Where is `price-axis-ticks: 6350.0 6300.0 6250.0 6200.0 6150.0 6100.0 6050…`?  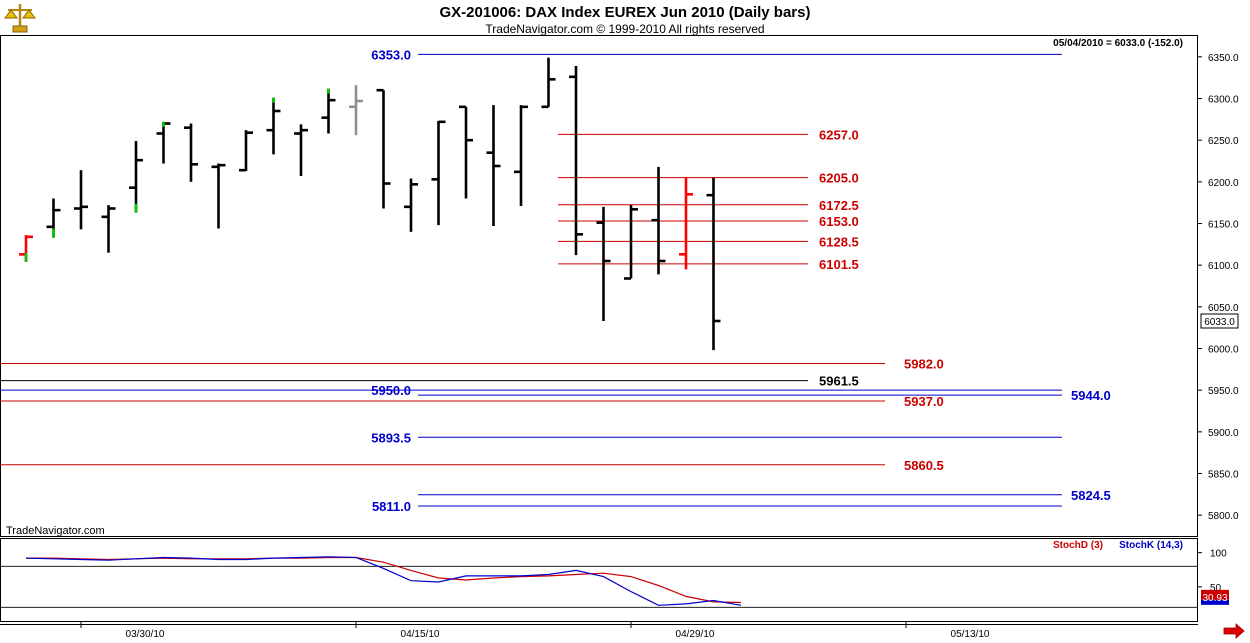 price-axis-ticks: 6350.0 6300.0 6250.0 6200.0 6150.0 6100.0 6050… is located at coordinates (1218, 287).